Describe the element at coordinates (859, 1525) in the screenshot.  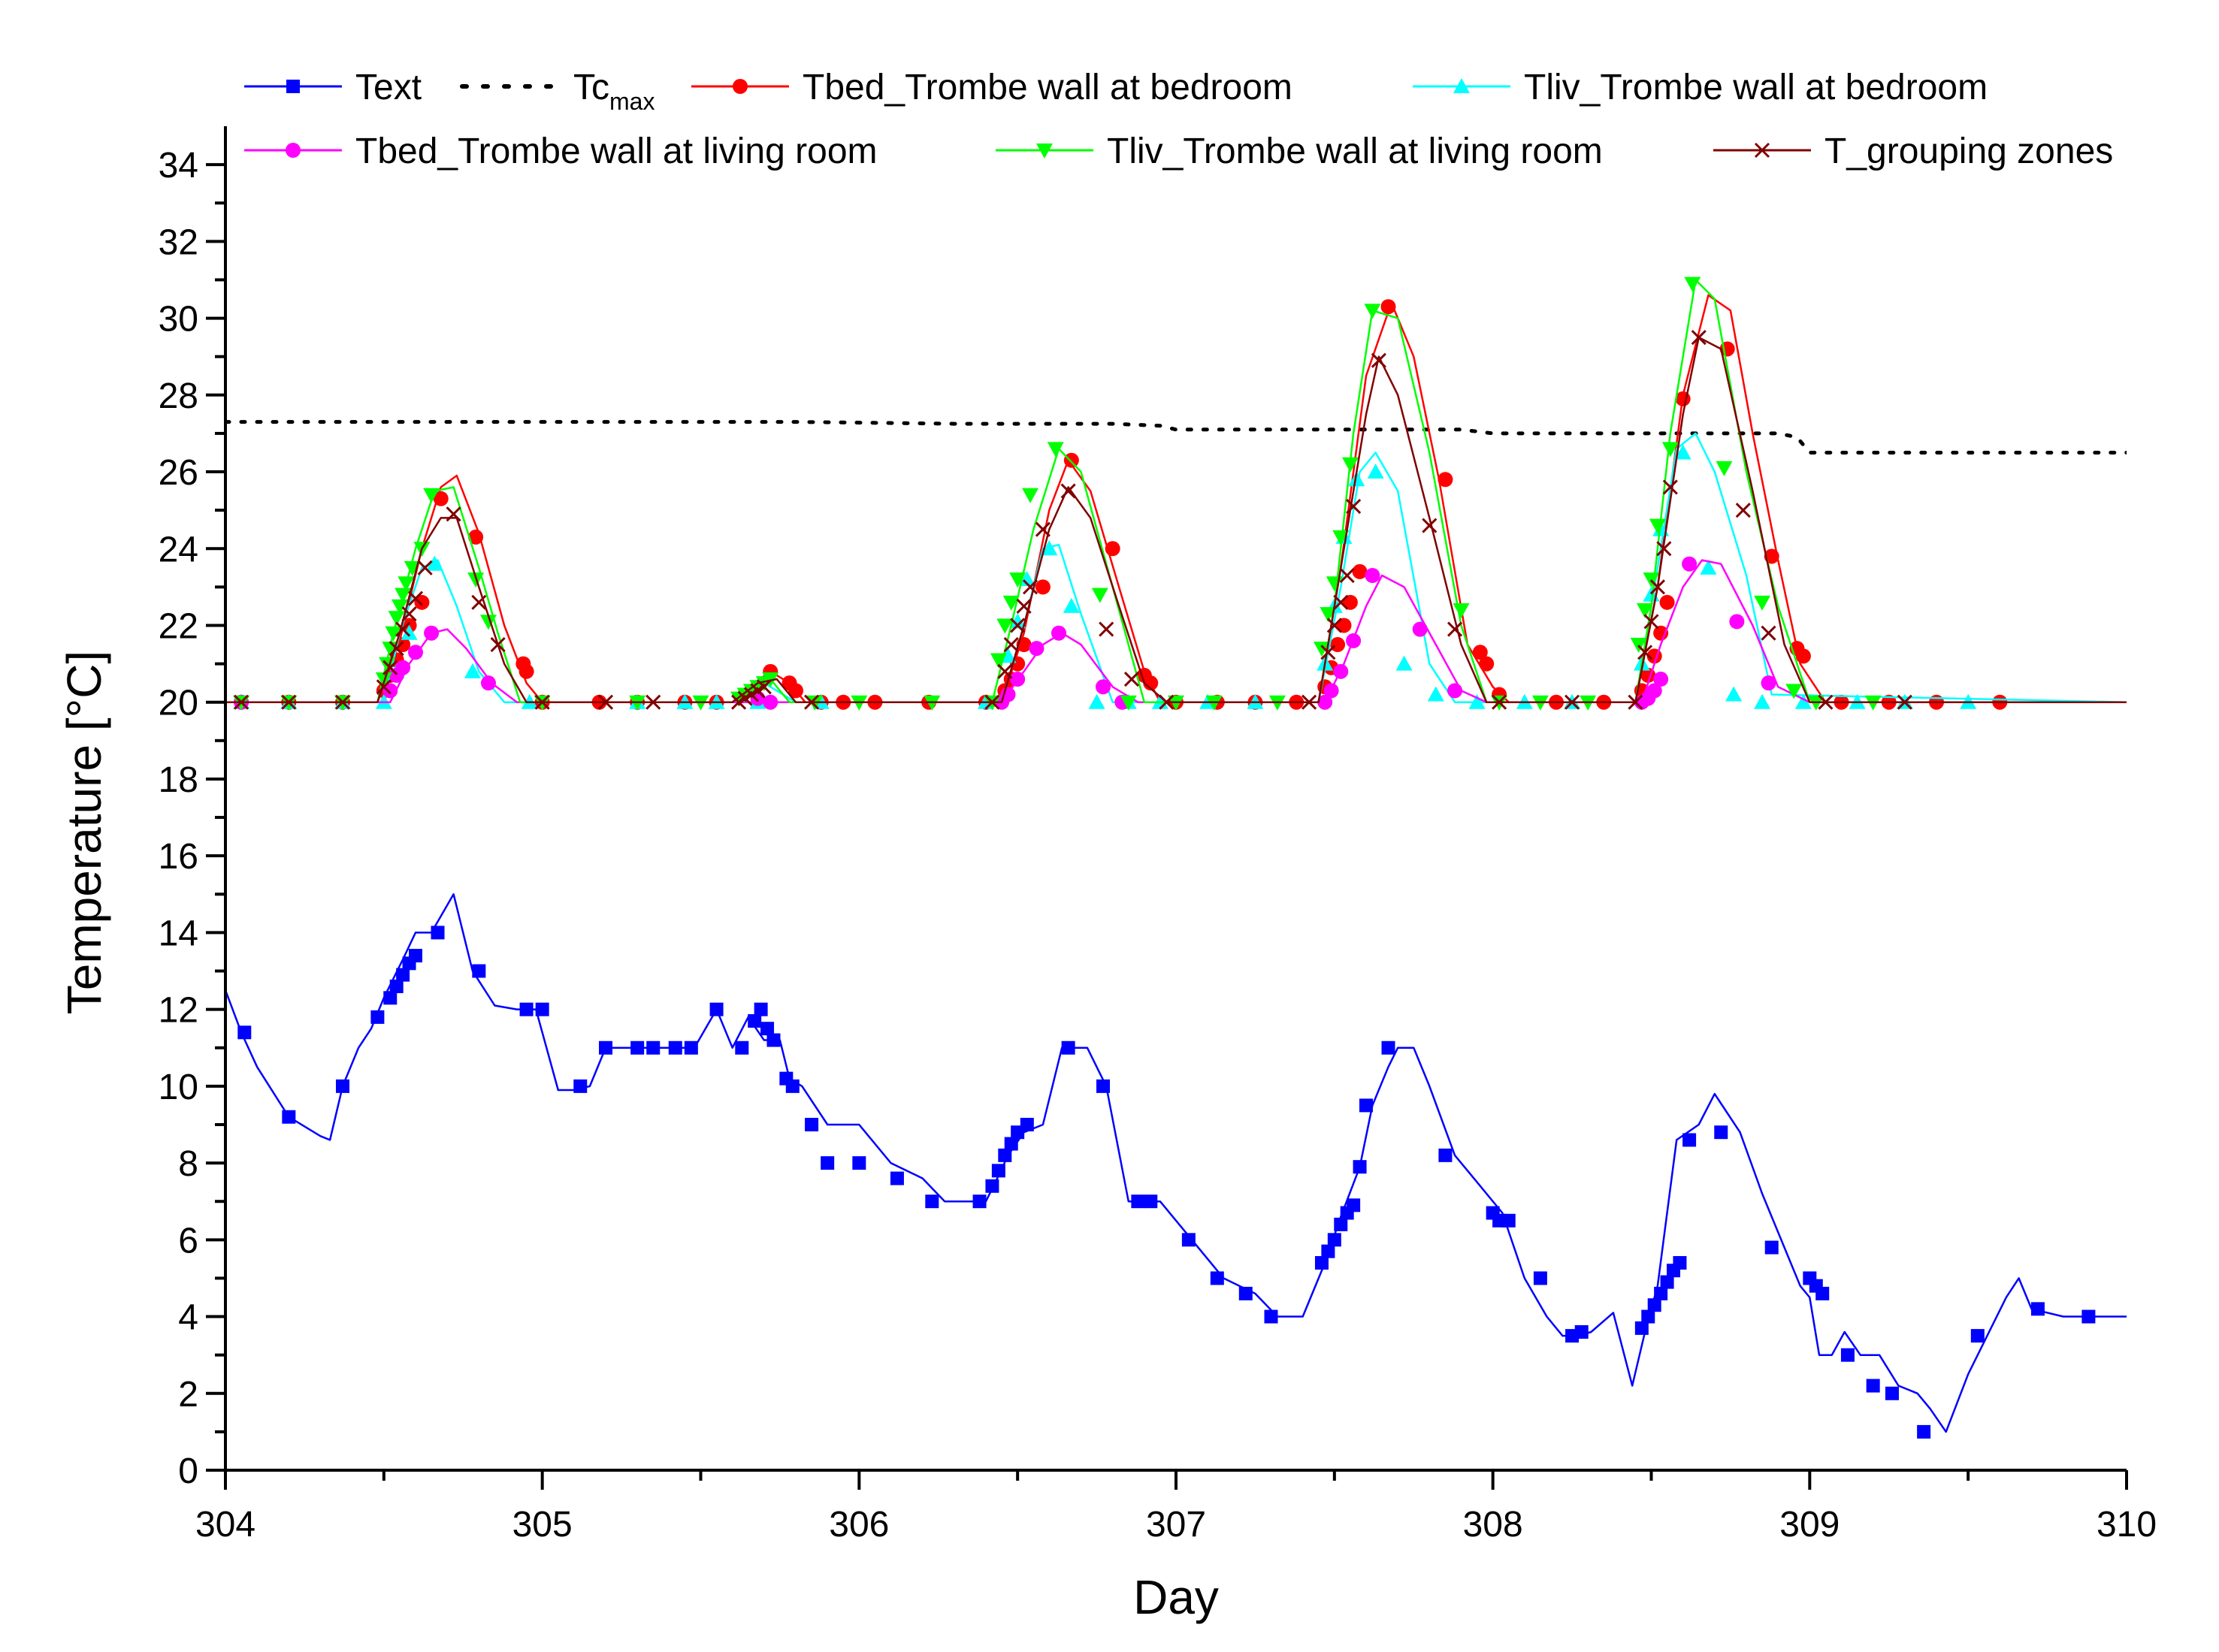
I see `x-tick-label: 306` at that location.